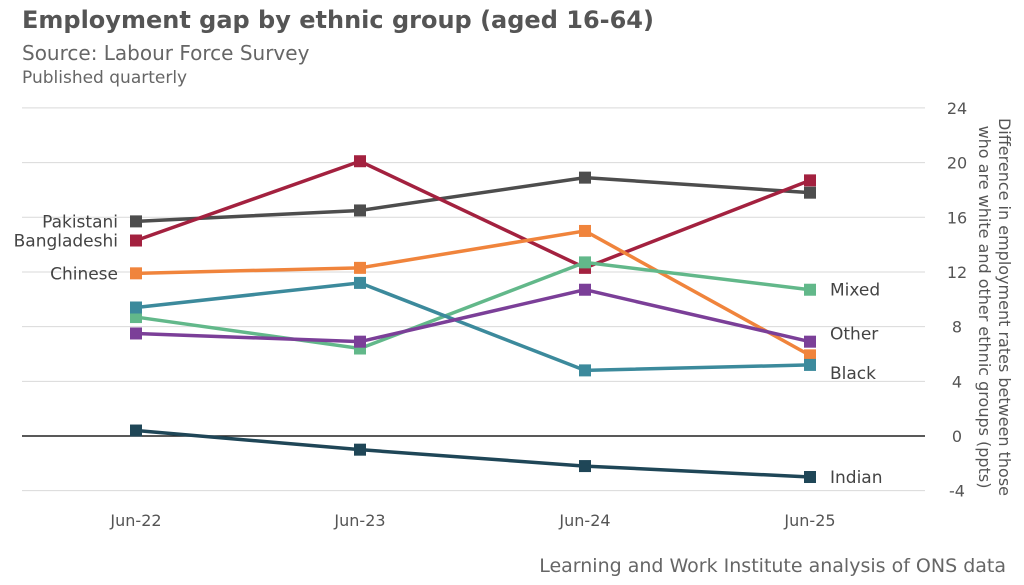  What do you see at coordinates (957, 108) in the screenshot?
I see `y-tick-label: 24` at bounding box center [957, 108].